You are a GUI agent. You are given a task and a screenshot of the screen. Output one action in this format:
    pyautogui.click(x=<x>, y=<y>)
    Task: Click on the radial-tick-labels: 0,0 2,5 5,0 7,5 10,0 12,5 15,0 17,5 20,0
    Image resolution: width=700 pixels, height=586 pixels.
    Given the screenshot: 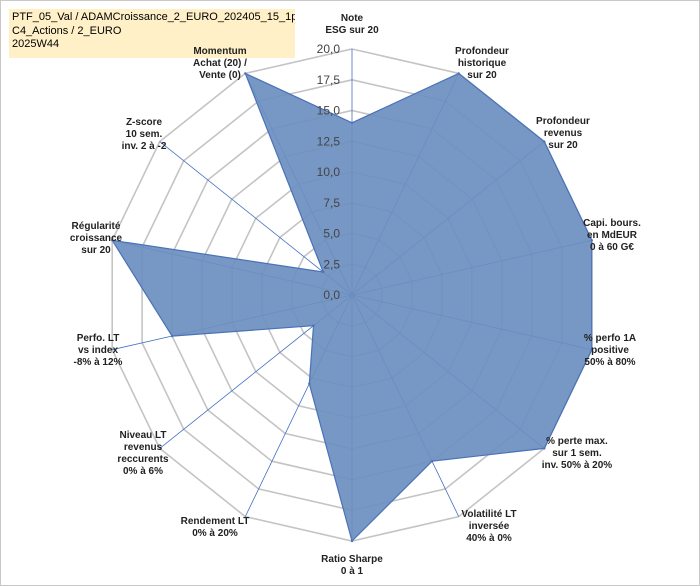 What is the action you would take?
    pyautogui.click(x=329, y=172)
    